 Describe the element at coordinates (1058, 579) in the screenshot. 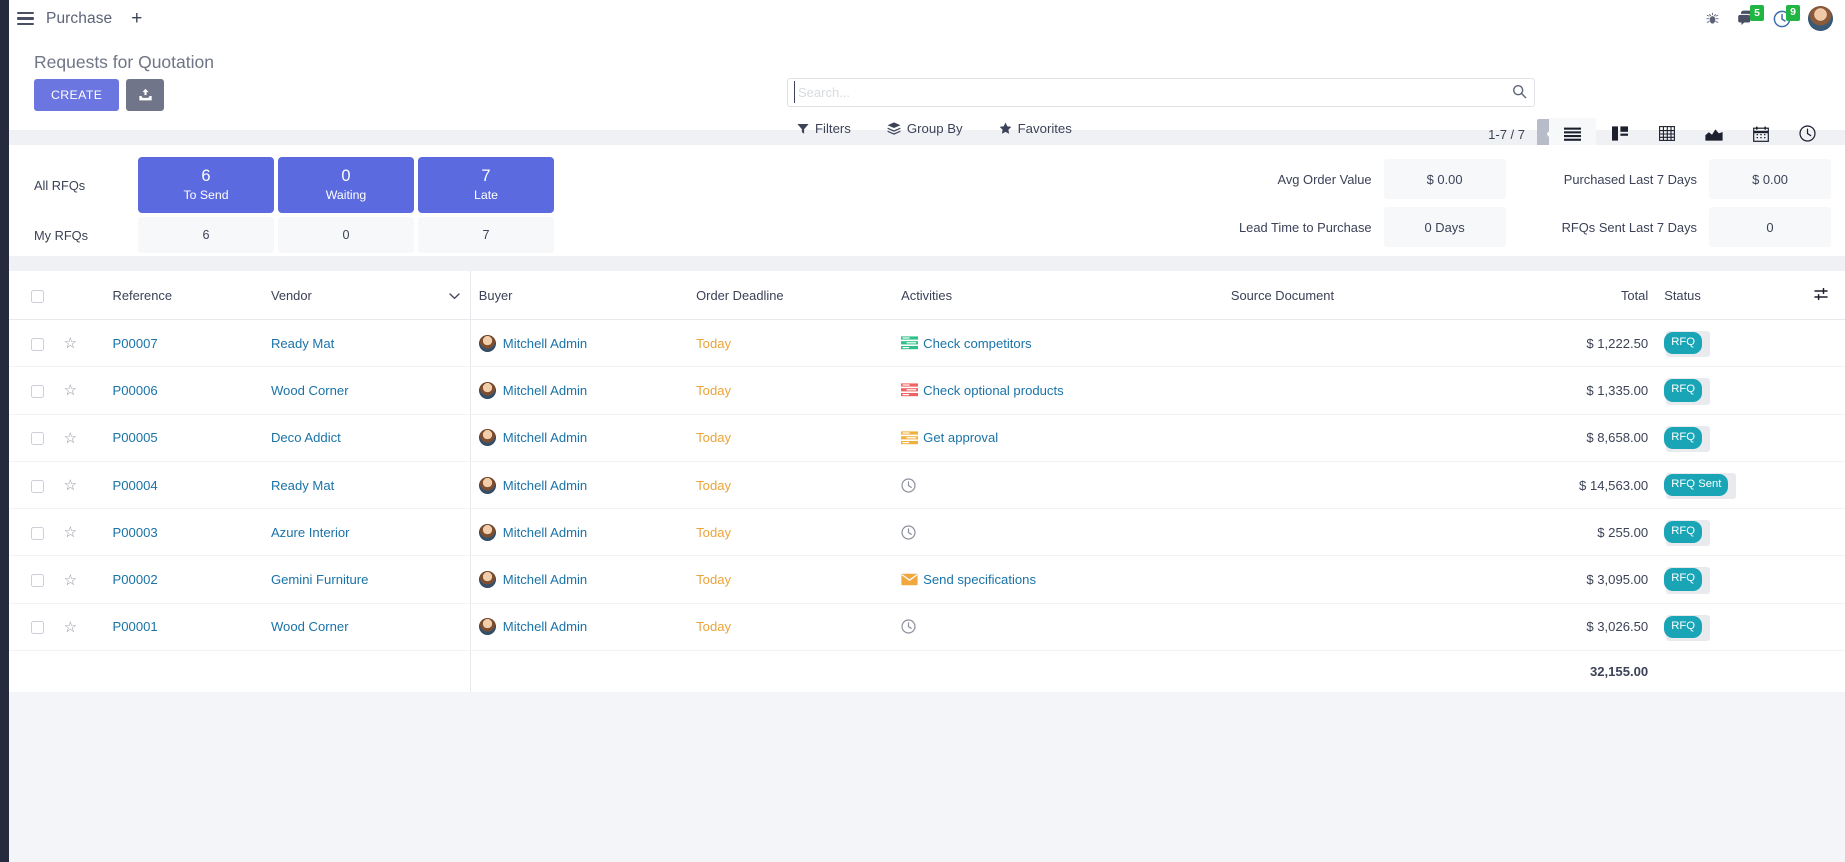

I see `activity-wrapper: Send specifications` at that location.